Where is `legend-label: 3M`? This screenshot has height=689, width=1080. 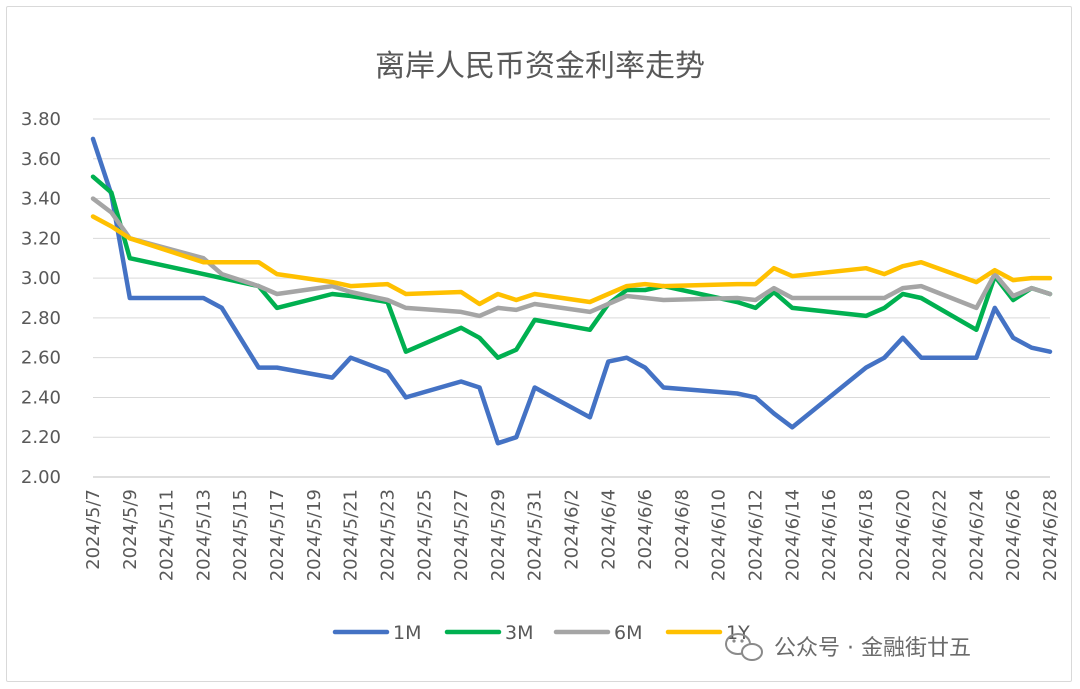
legend-label: 3M is located at coordinates (519, 633).